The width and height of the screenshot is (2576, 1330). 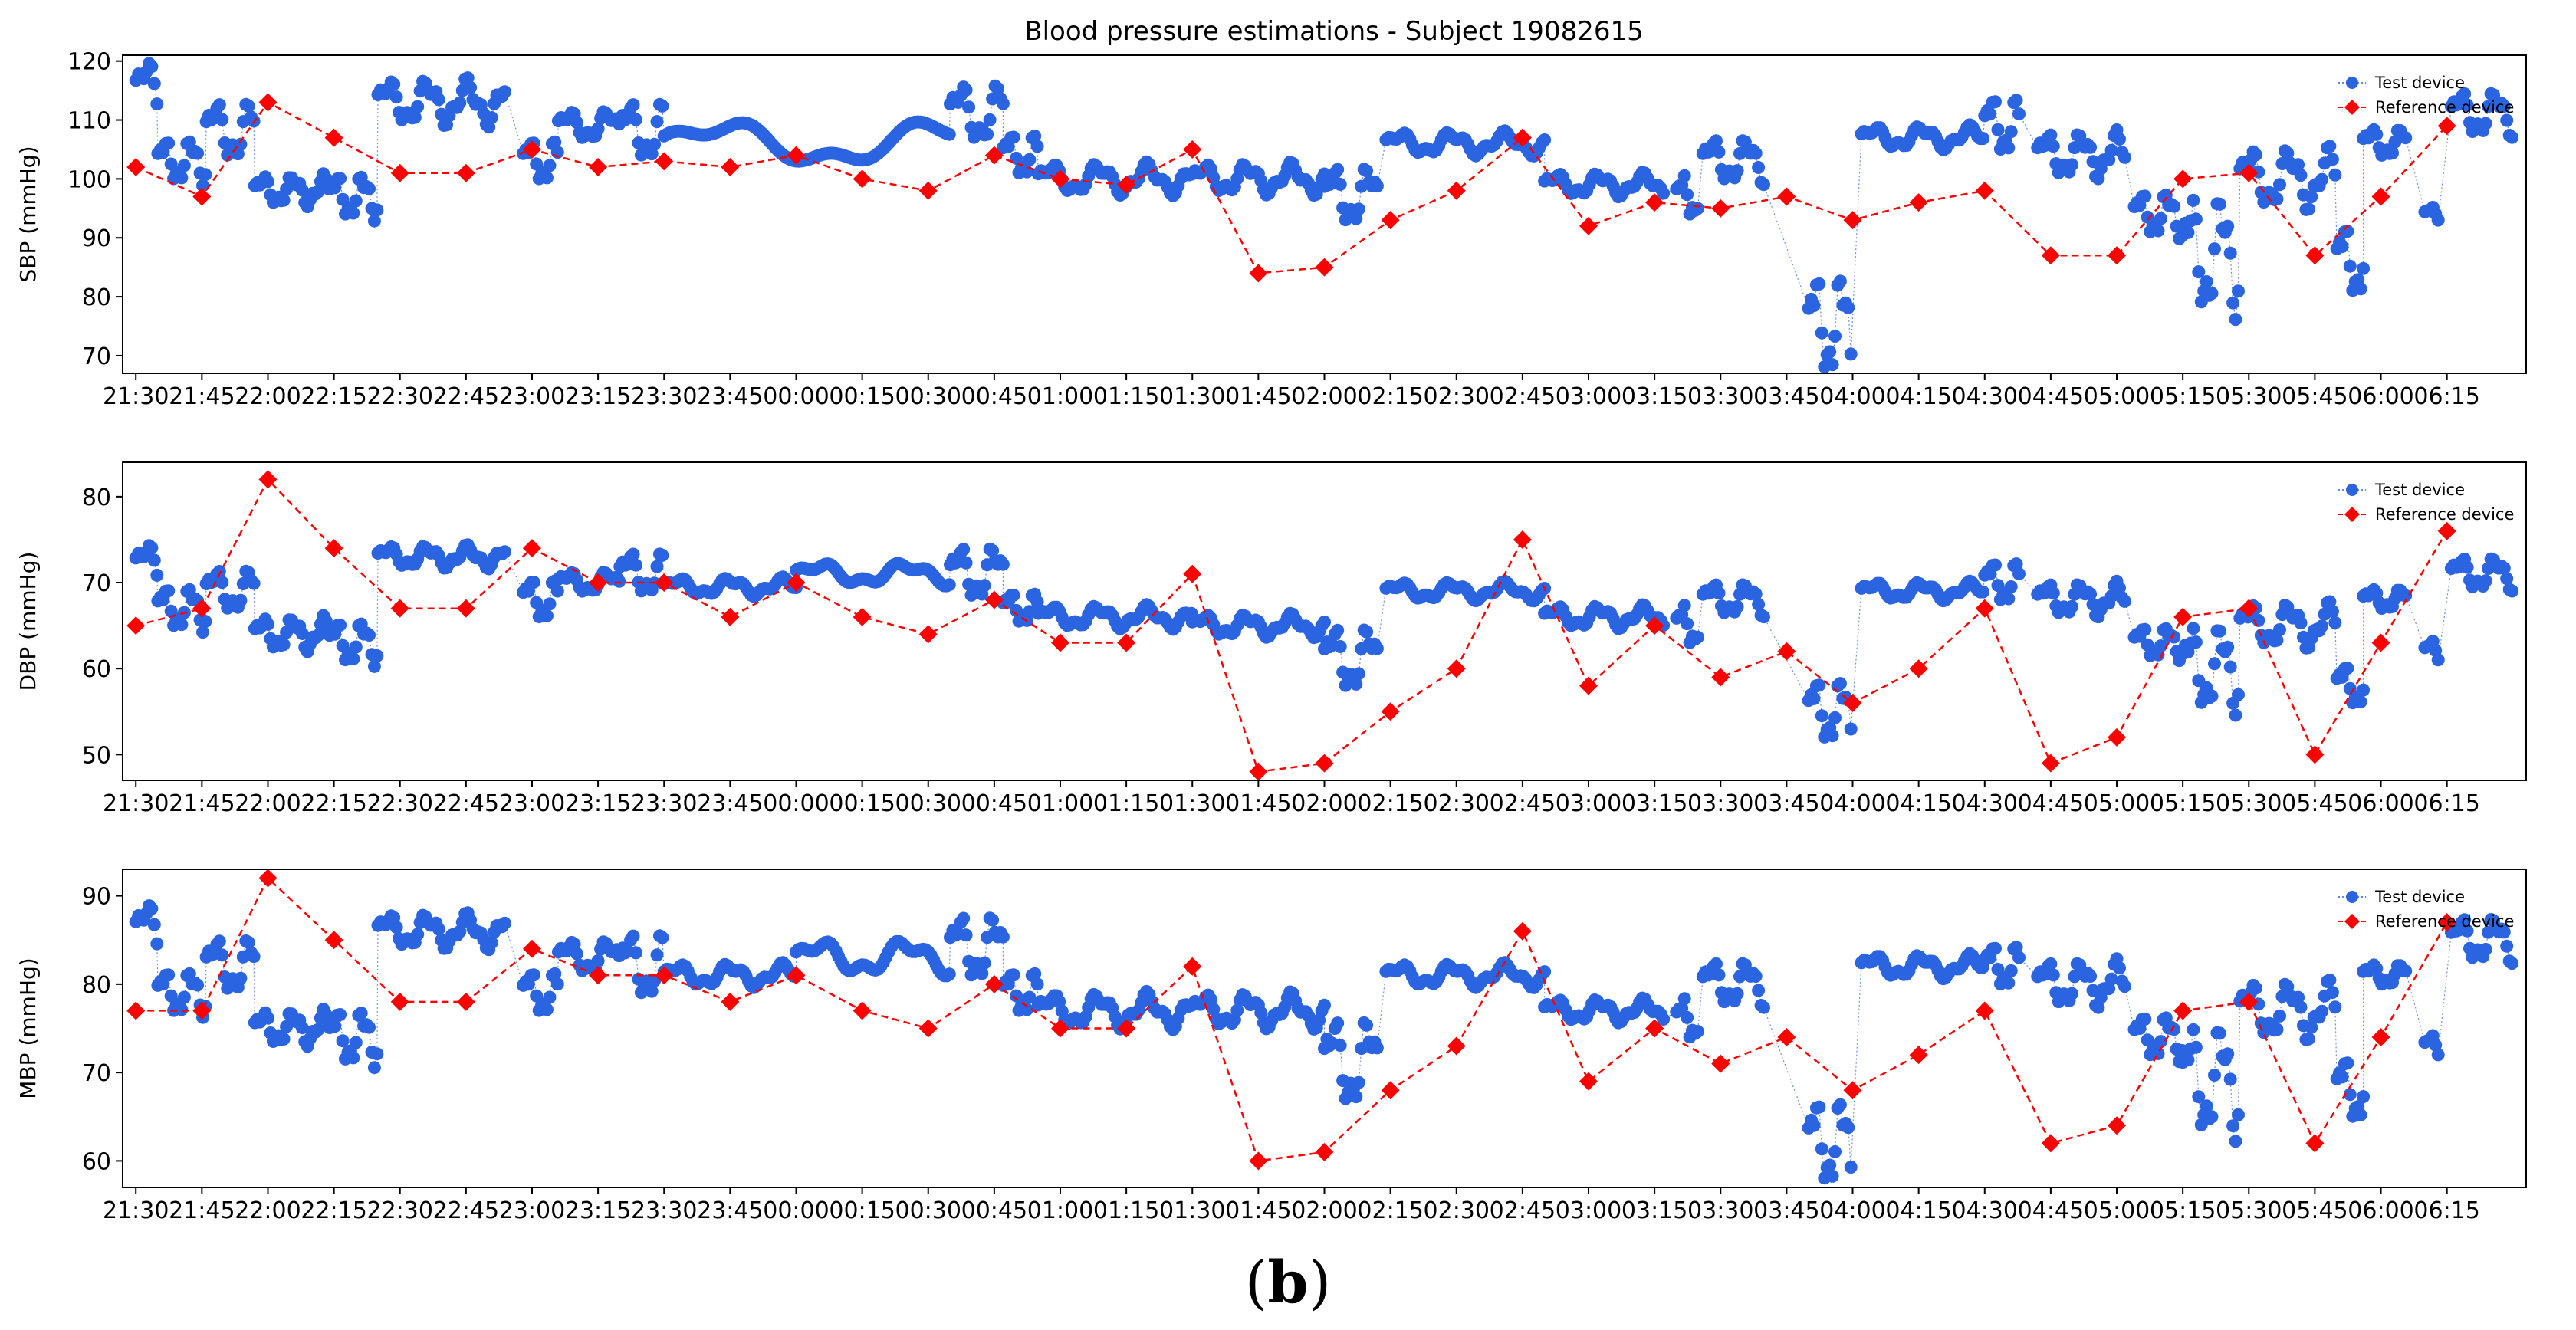 I want to click on x-tick-label: 03:15, so click(x=1654, y=1210).